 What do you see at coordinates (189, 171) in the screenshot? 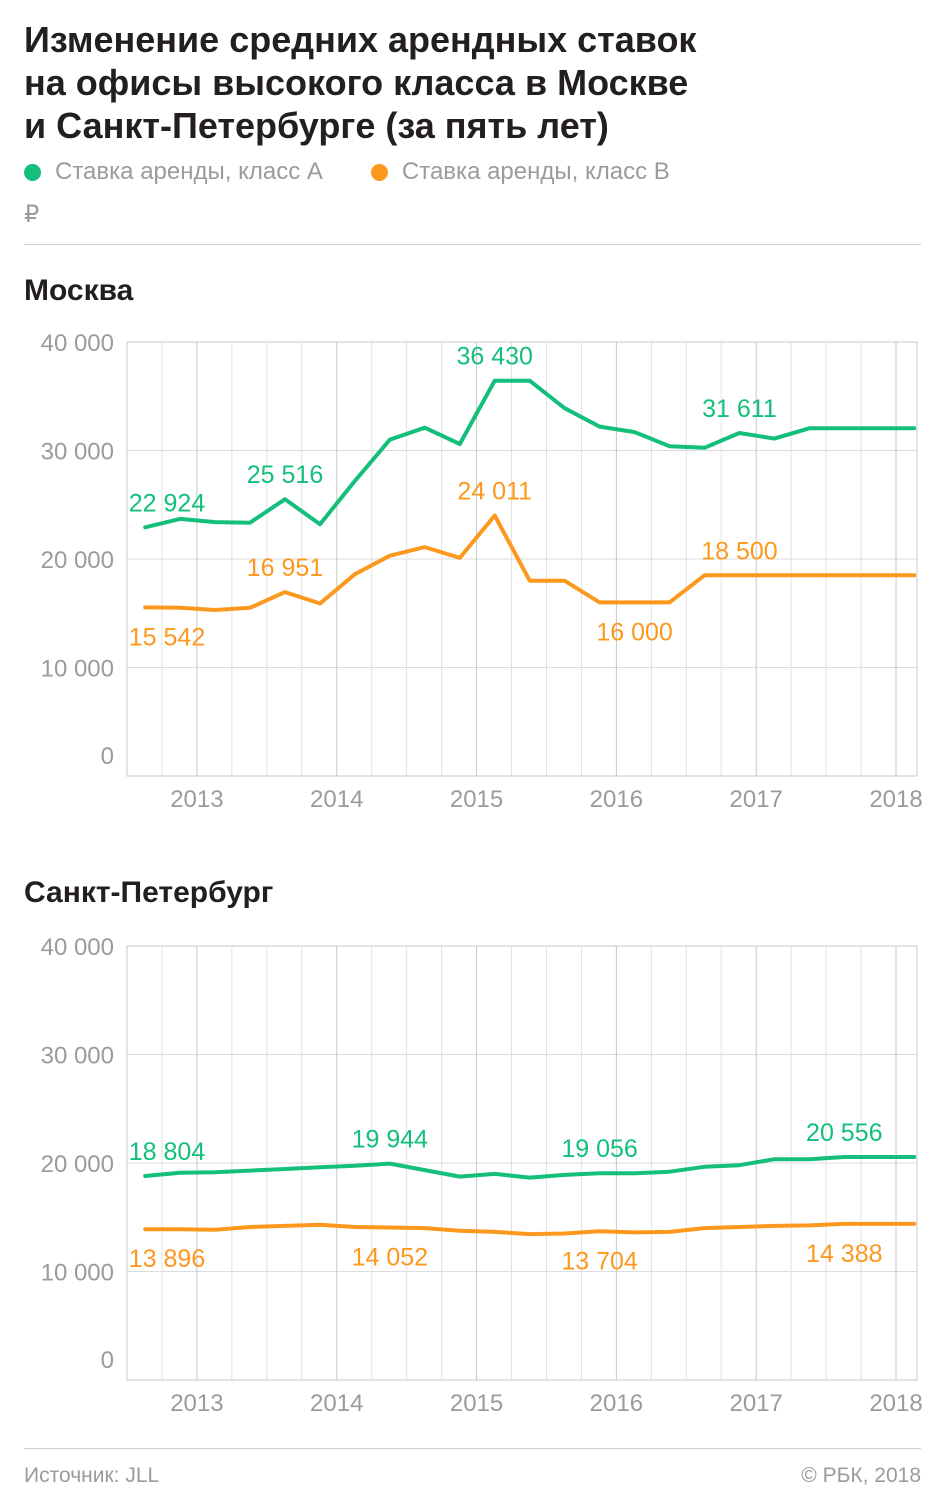
I see `legend-label-class-a: Ставка аренды, класс А` at bounding box center [189, 171].